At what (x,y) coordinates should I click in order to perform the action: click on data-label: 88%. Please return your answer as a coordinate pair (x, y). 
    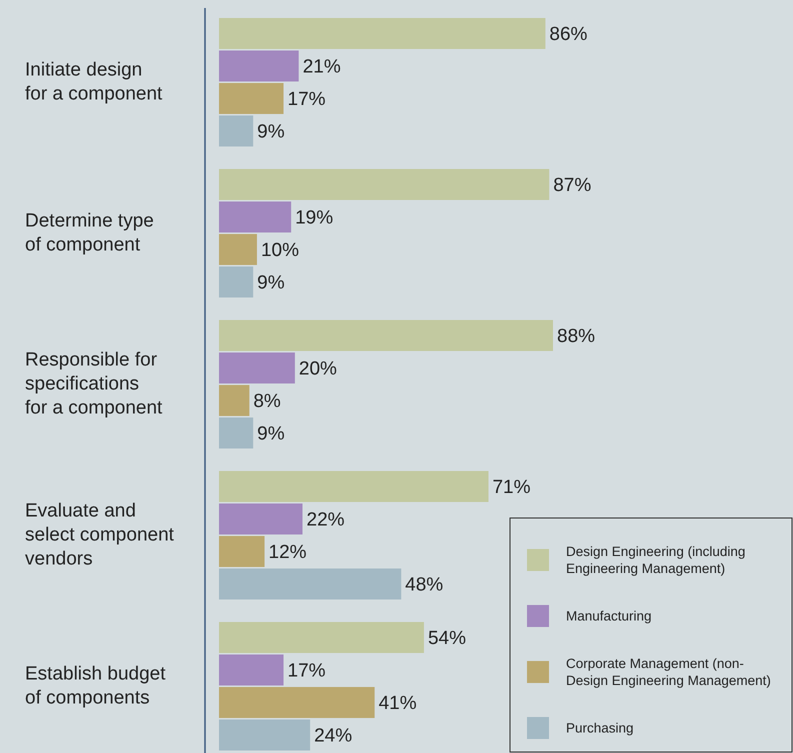
    Looking at the image, I should click on (576, 337).